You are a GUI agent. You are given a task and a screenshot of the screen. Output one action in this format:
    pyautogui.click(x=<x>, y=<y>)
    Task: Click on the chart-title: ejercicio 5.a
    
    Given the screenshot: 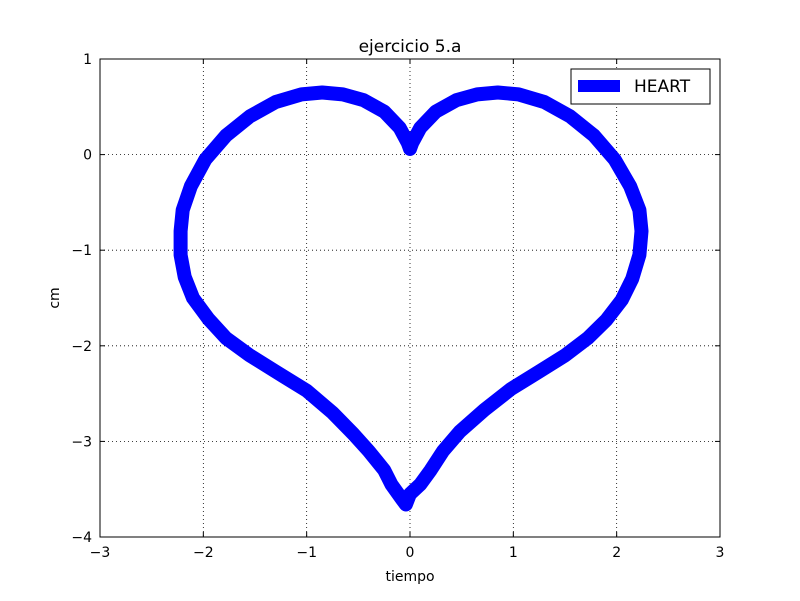 What is the action you would take?
    pyautogui.click(x=410, y=47)
    